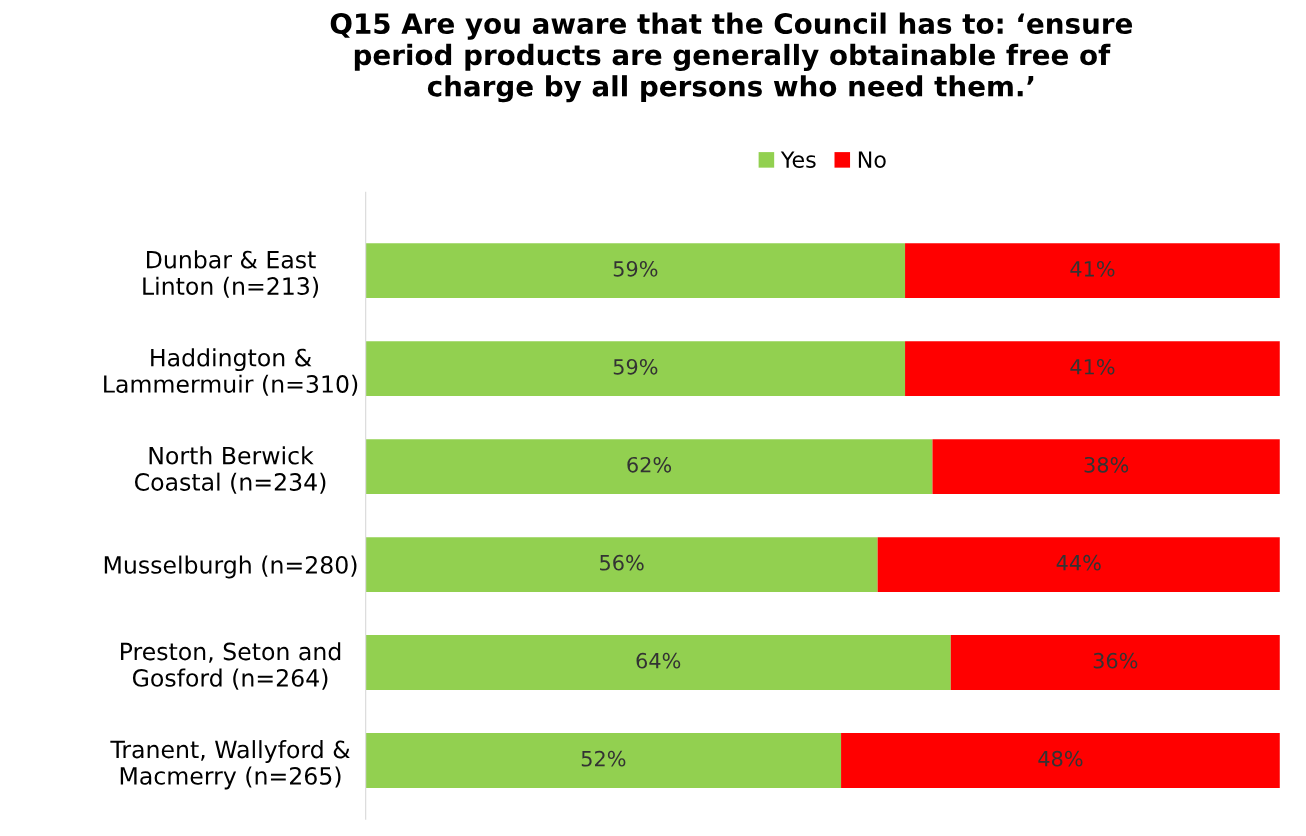 The width and height of the screenshot is (1306, 836). I want to click on y-tick-label: North Berwick Coastal (n=234), so click(230, 470).